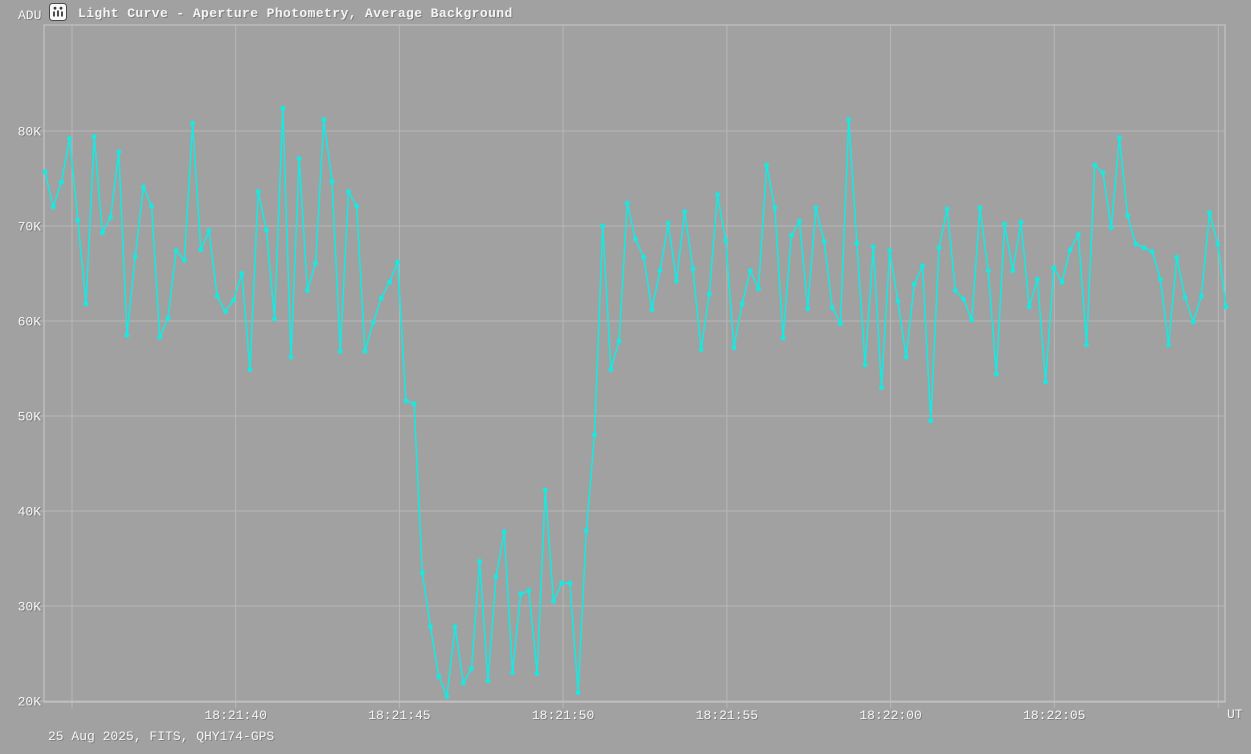 This screenshot has height=754, width=1251. What do you see at coordinates (399, 715) in the screenshot?
I see `x-tick-label: 18:21:45` at bounding box center [399, 715].